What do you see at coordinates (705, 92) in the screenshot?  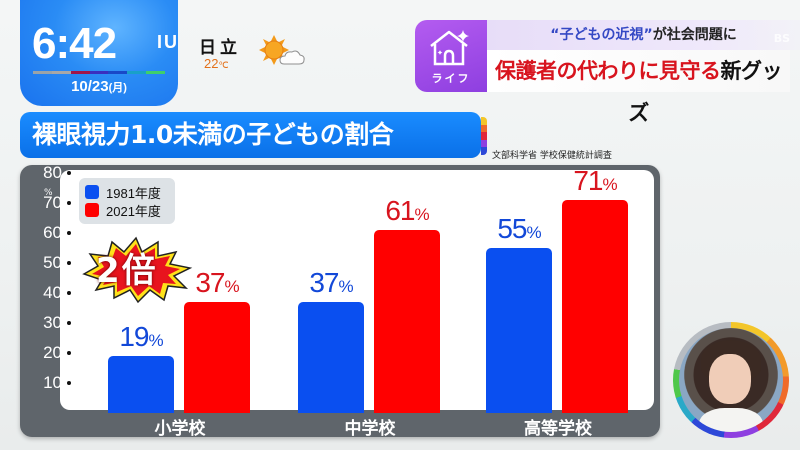 I see `headline-black: 新グッズ` at bounding box center [705, 92].